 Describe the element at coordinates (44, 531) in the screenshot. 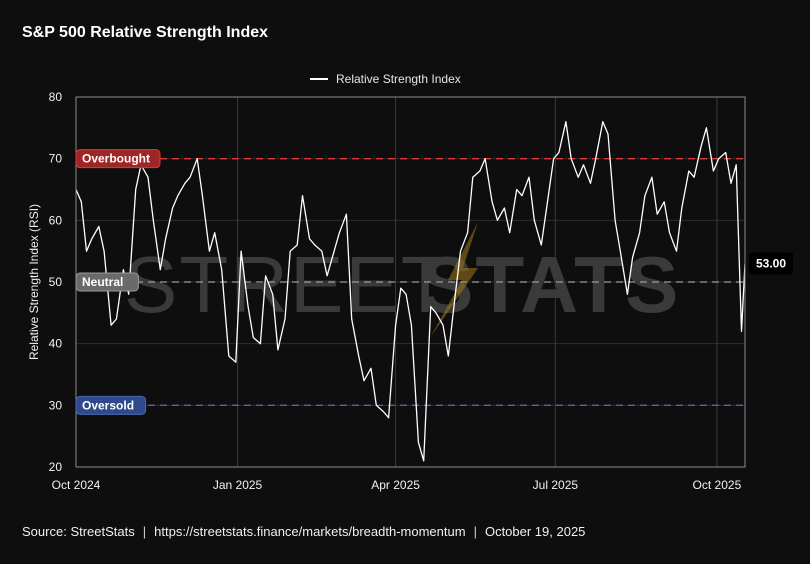

I see `source-label: Source:` at that location.